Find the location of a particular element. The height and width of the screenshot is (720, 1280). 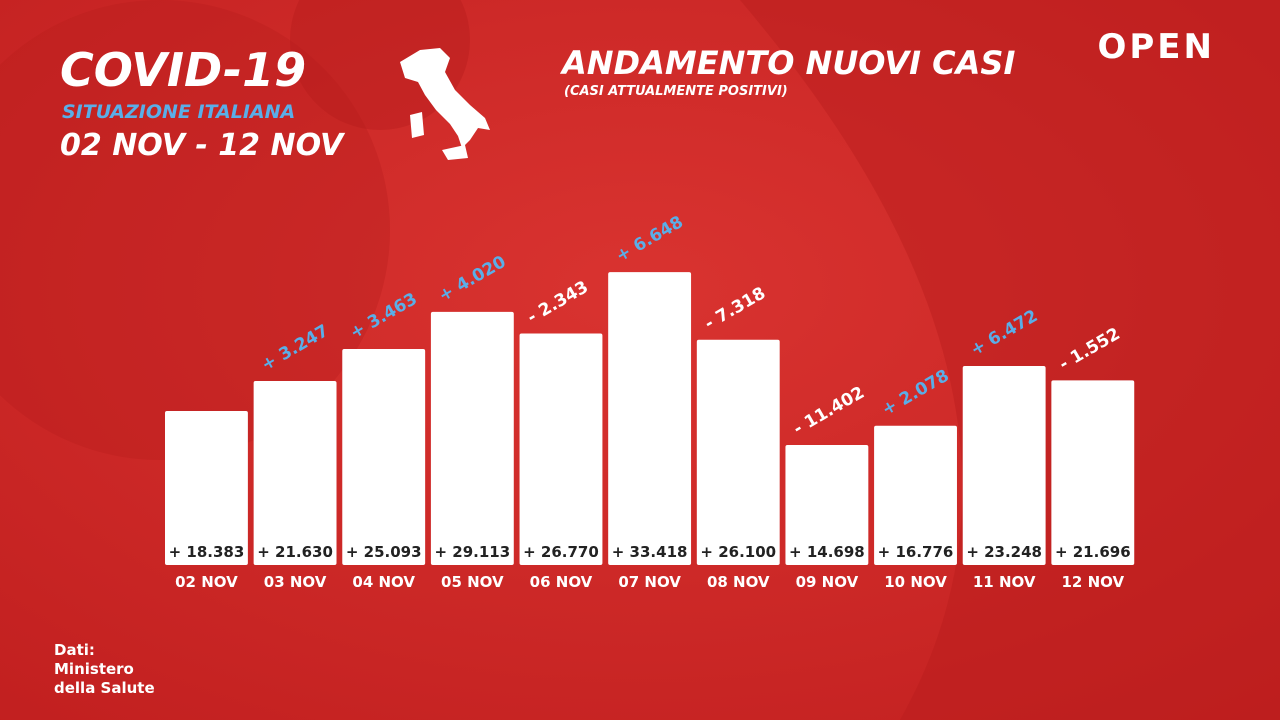

x-tick-label: 10 NOV is located at coordinates (915, 582).